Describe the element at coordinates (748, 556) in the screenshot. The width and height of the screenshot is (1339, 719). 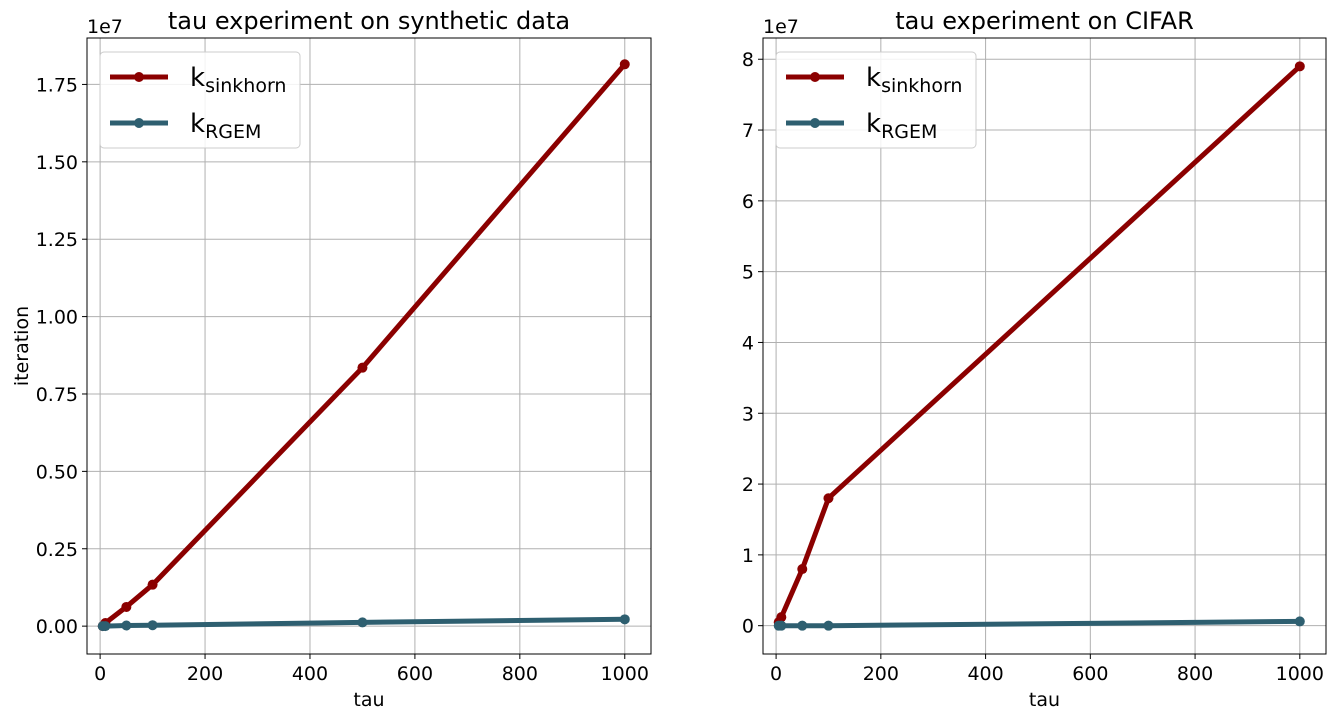
I see `y-tick-label: 1` at that location.